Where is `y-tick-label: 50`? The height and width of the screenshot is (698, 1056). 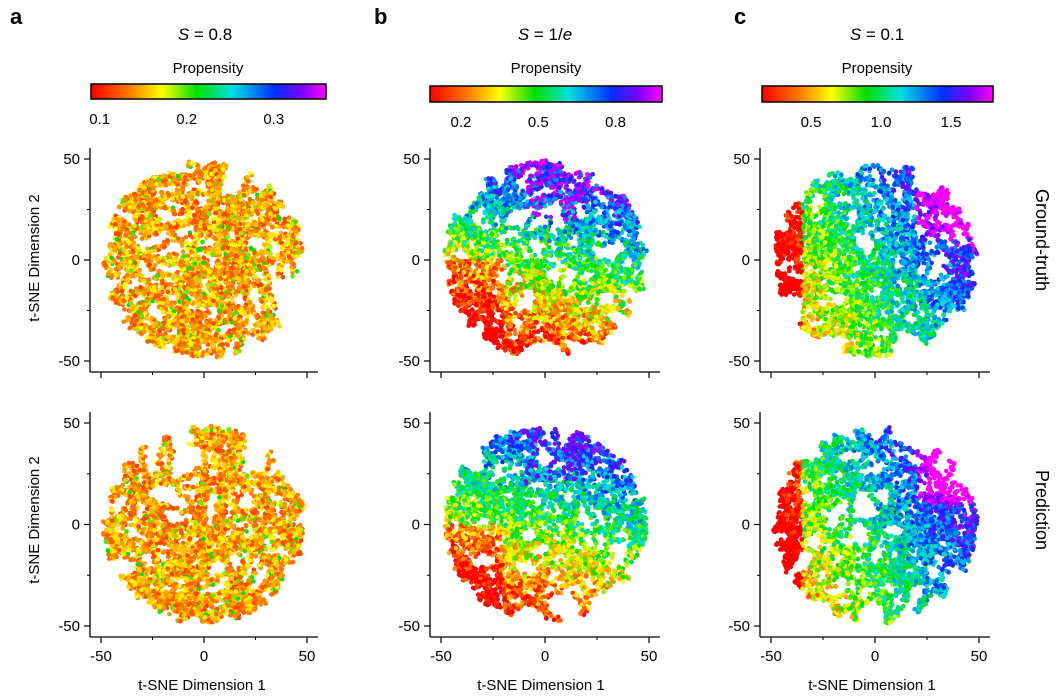 y-tick-label: 50 is located at coordinates (411, 159).